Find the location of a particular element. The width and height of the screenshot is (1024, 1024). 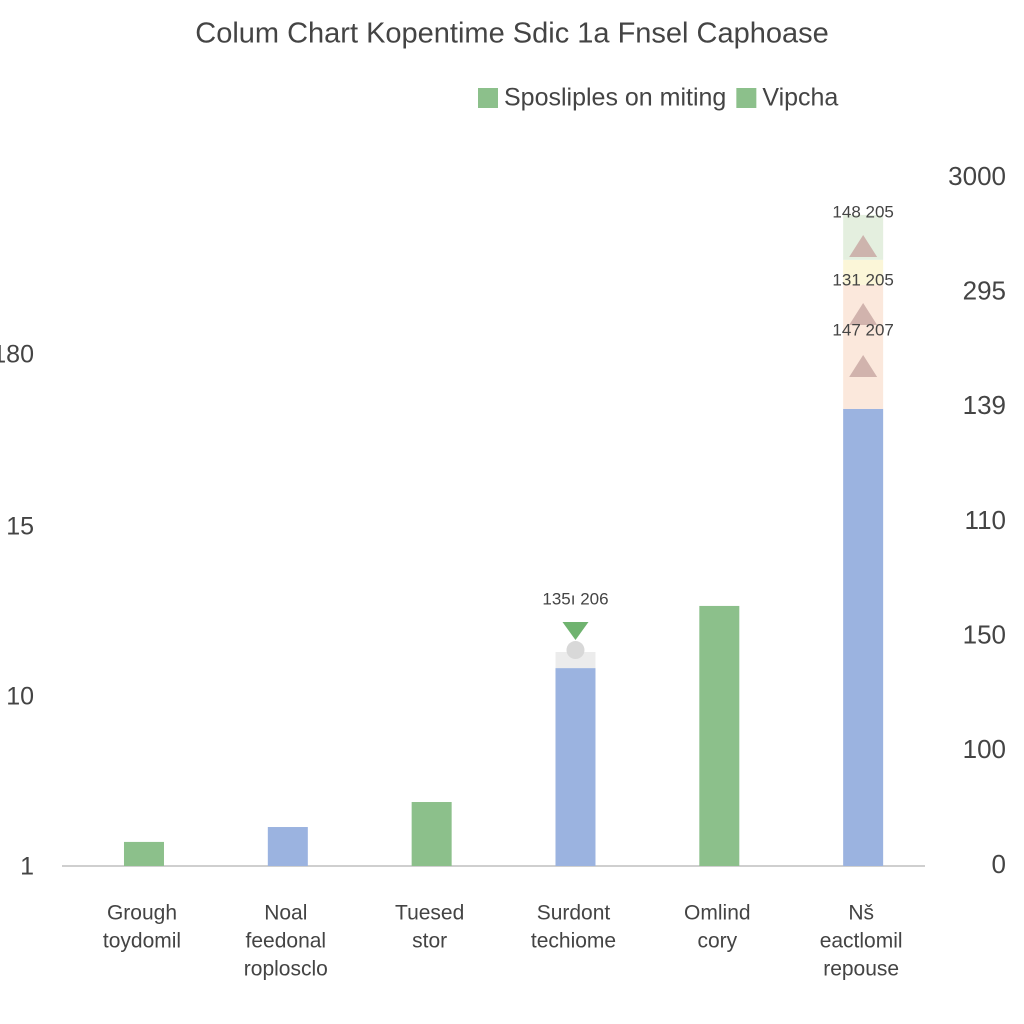

x-tick-label: roplosclo is located at coordinates (286, 969).